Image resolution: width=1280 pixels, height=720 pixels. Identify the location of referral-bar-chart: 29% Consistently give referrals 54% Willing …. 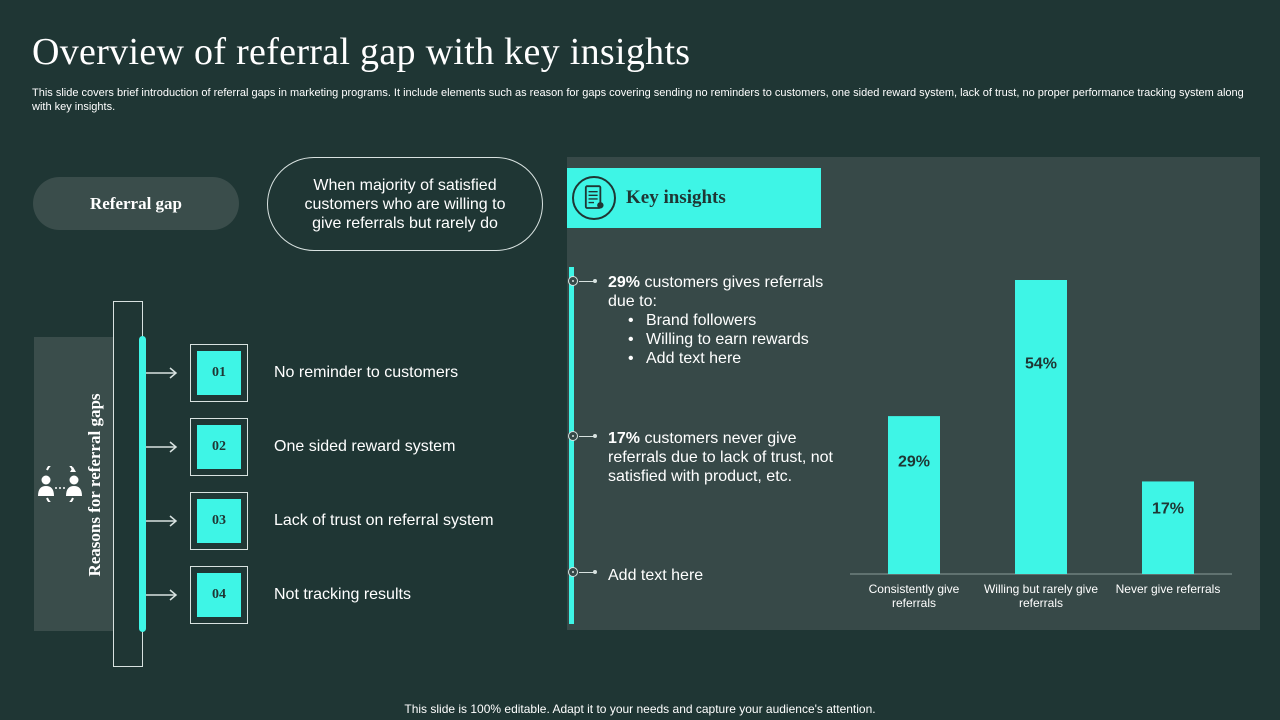
(1041, 445).